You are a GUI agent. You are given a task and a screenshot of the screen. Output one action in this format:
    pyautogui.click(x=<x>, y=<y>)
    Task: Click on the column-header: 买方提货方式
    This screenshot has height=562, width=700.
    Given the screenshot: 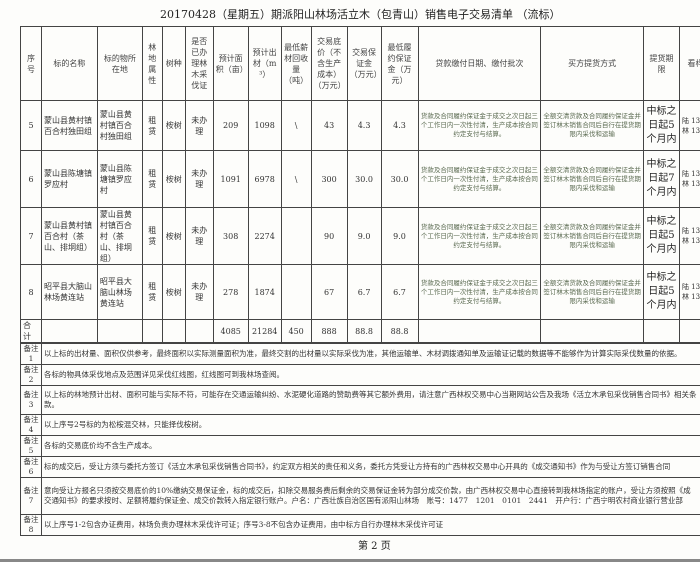 What is the action you would take?
    pyautogui.click(x=592, y=64)
    